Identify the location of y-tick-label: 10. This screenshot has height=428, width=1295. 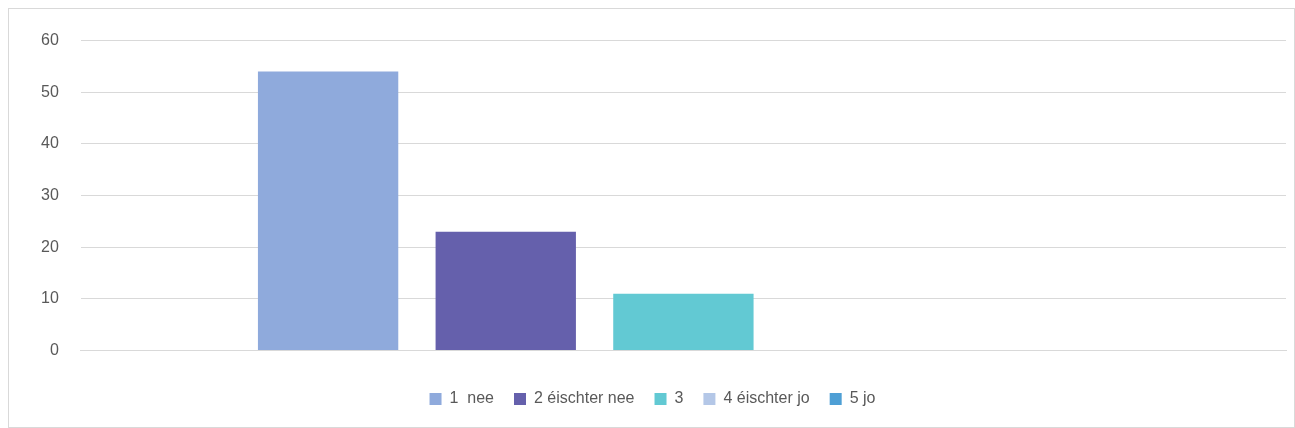
(50, 298).